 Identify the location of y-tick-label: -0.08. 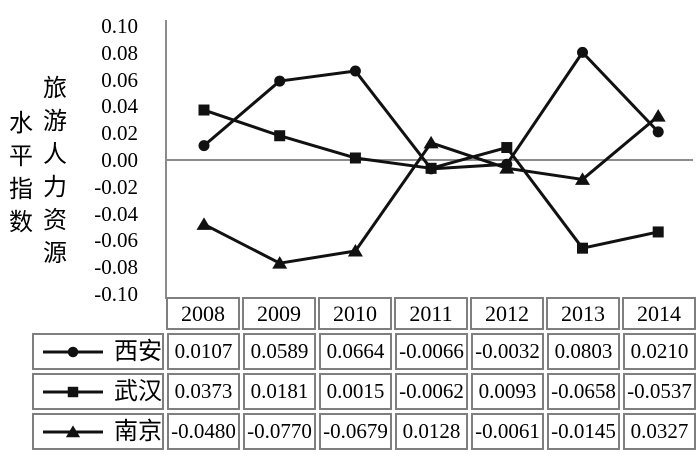
(116, 267).